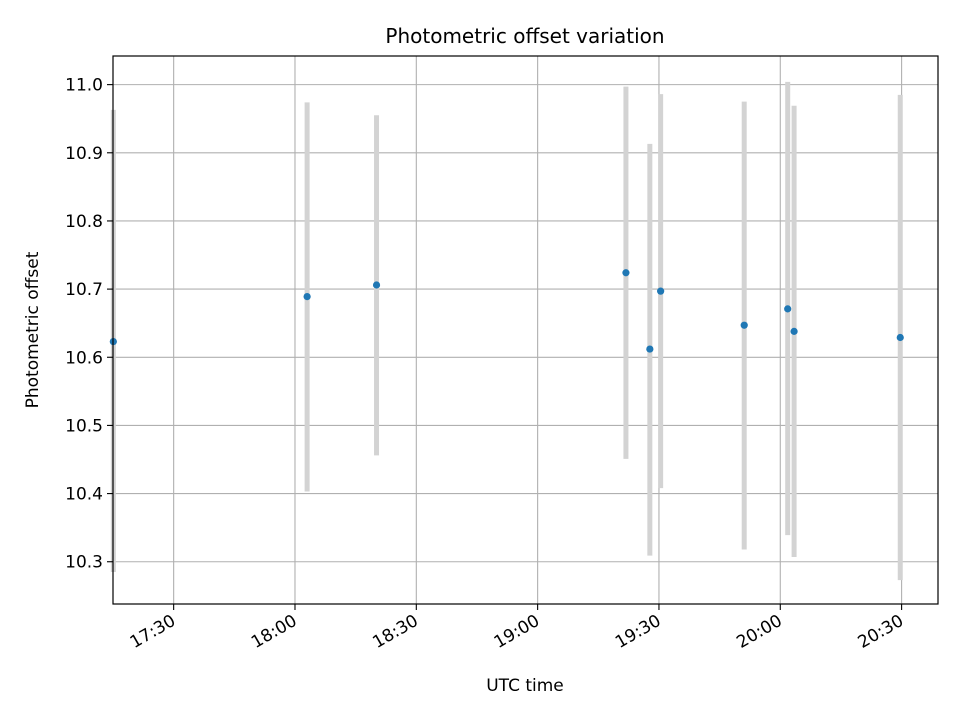 The height and width of the screenshot is (720, 960). Describe the element at coordinates (84, 154) in the screenshot. I see `y-tick-label: 10.9` at that location.